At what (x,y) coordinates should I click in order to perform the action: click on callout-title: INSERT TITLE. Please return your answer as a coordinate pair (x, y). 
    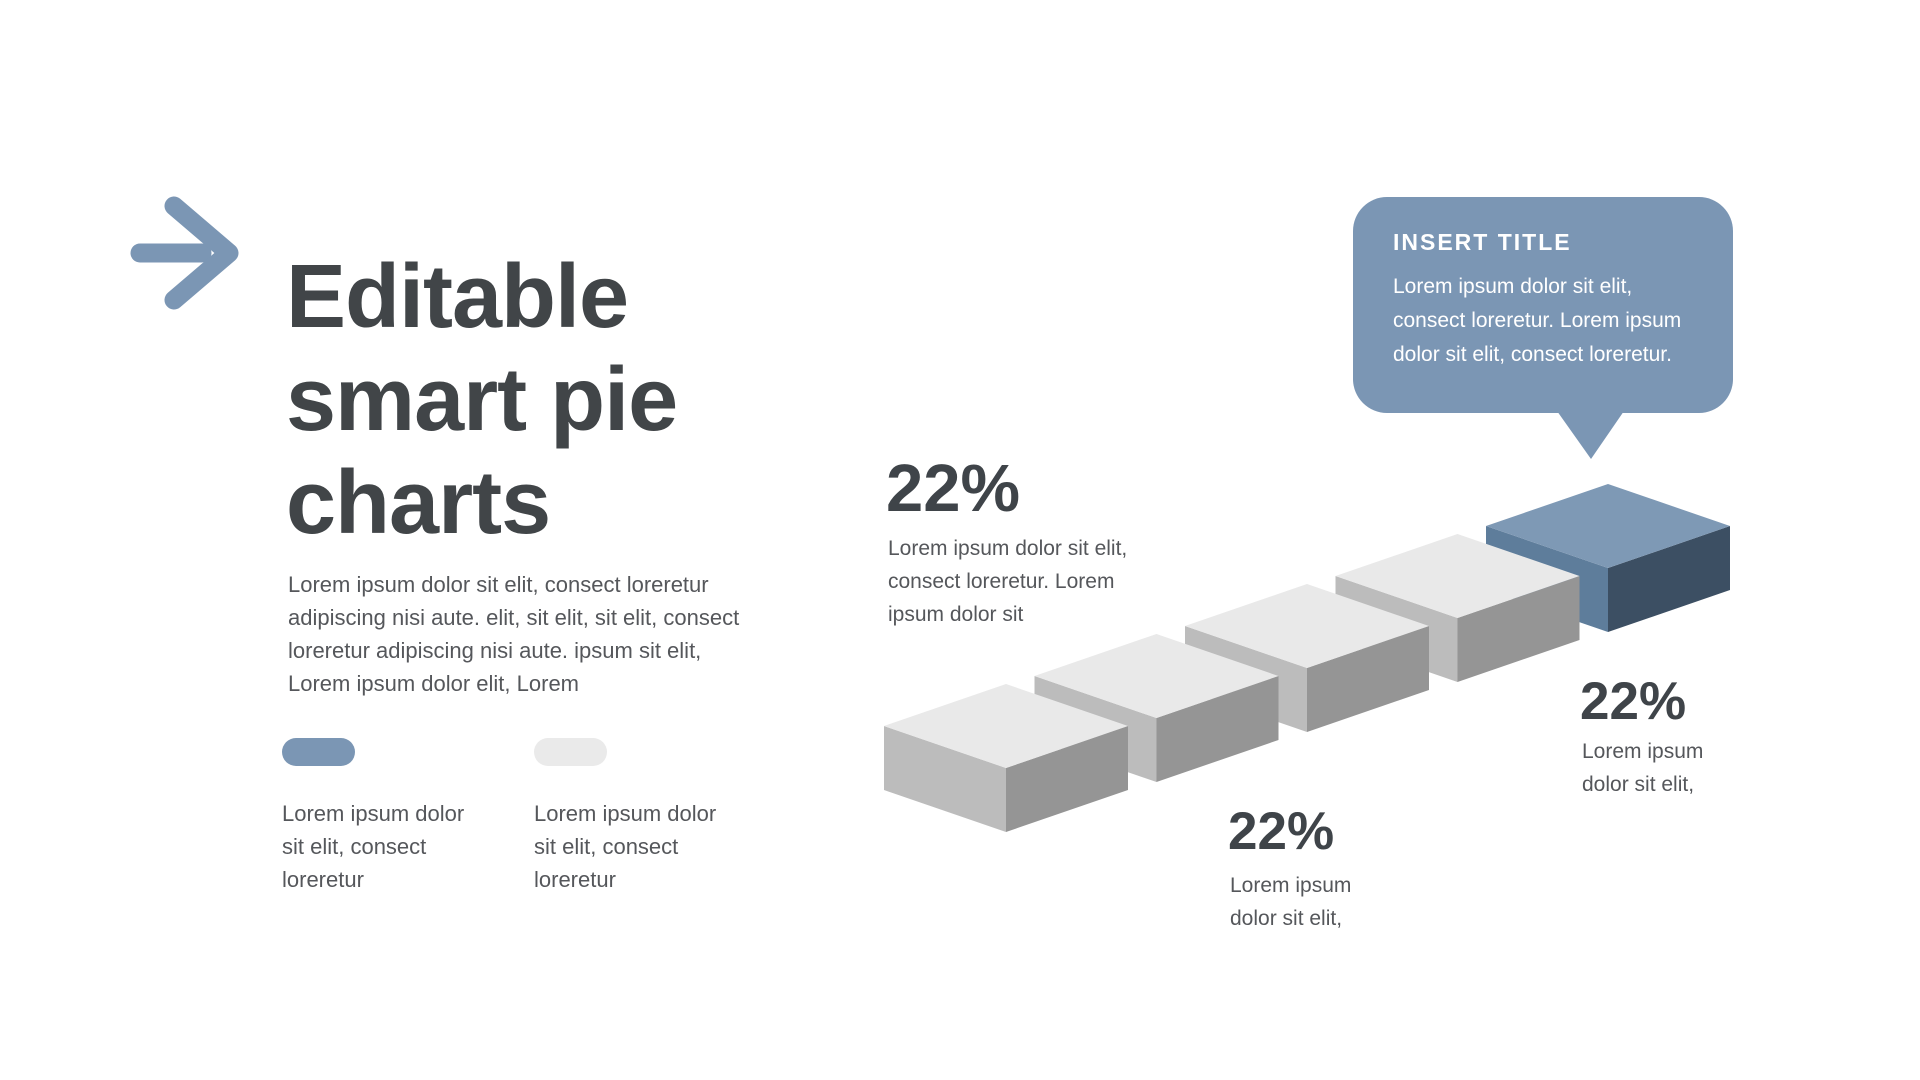
    Looking at the image, I should click on (1482, 242).